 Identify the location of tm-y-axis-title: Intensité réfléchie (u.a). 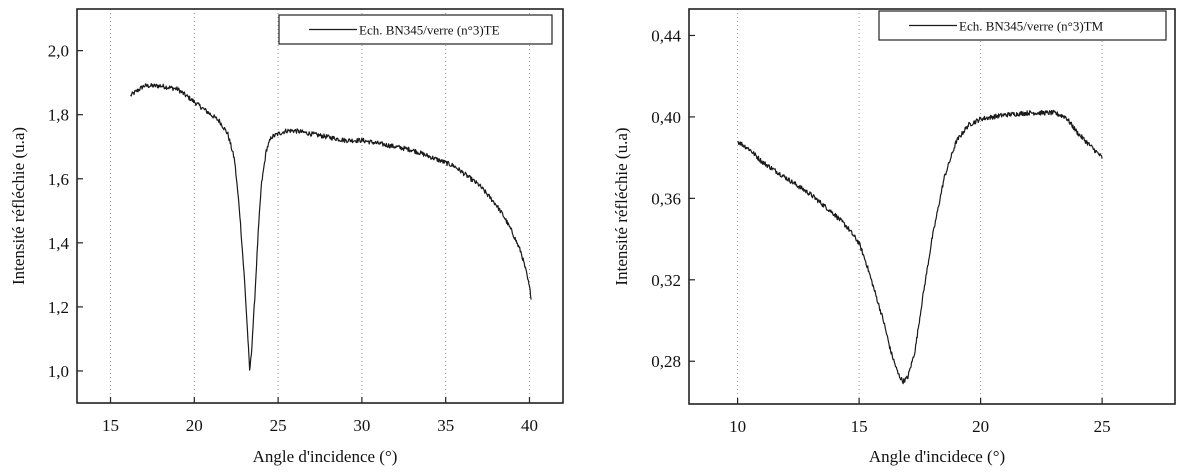
(621, 206).